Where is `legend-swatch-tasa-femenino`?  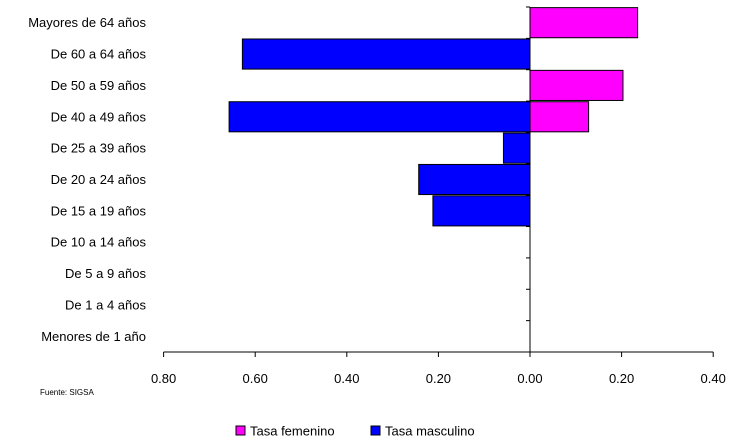
legend-swatch-tasa-femenino is located at coordinates (240, 430).